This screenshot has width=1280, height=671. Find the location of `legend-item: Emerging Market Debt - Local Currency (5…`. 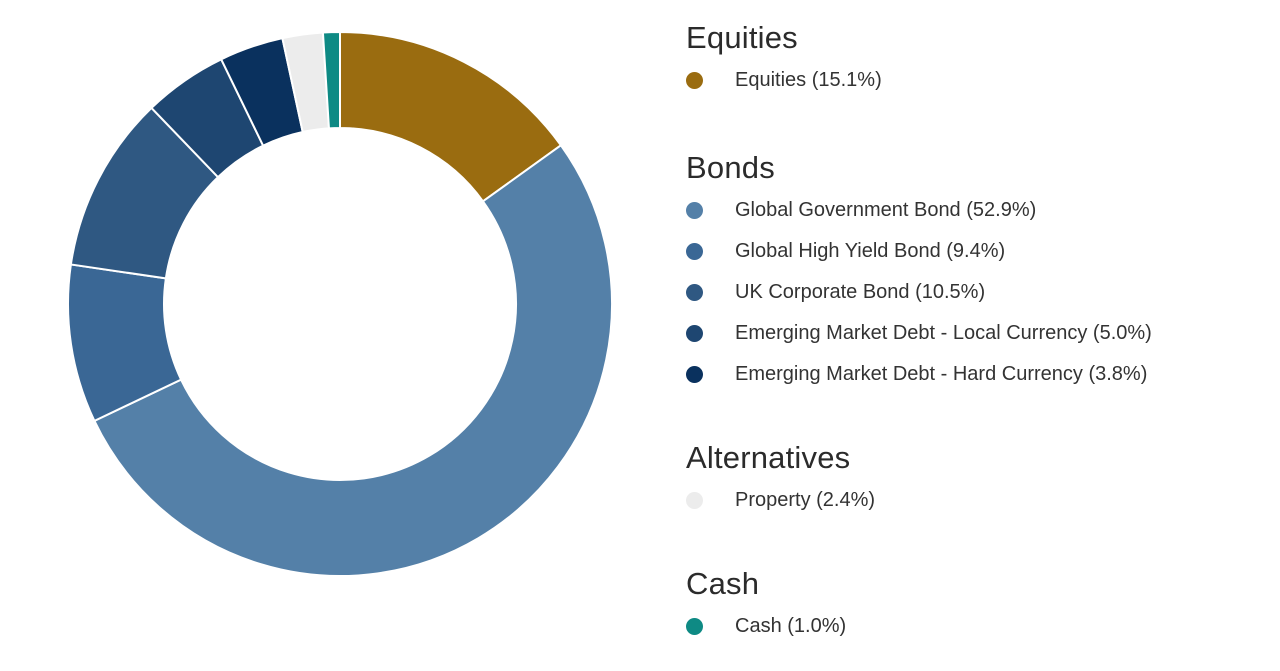

legend-item: Emerging Market Debt - Local Currency (5… is located at coordinates (976, 333).